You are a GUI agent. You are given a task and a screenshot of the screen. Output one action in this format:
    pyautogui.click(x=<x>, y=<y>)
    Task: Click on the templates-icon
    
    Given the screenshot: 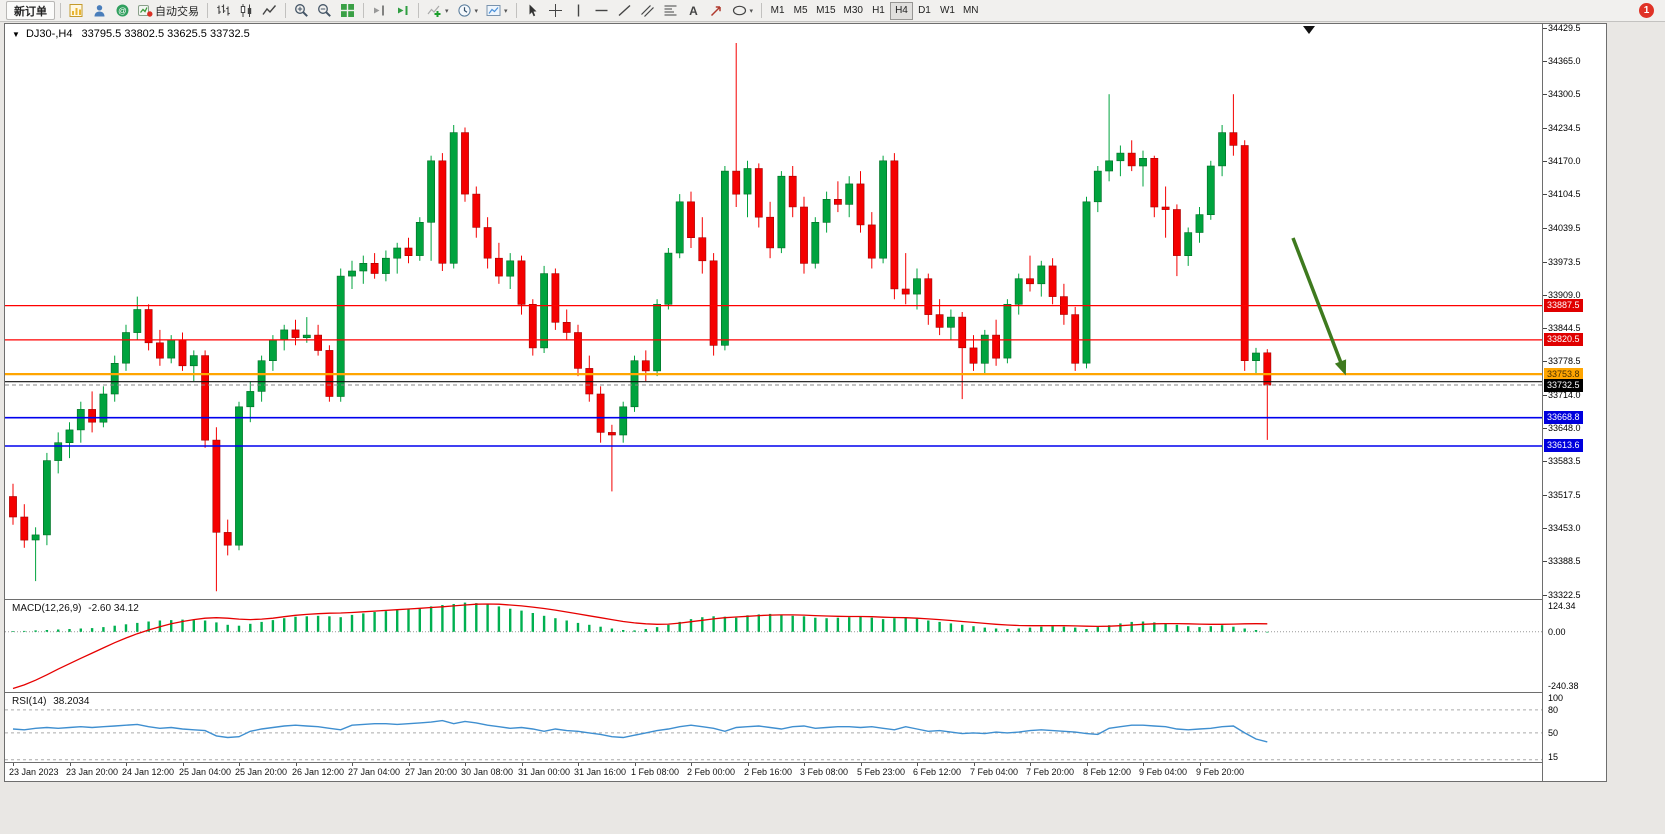 What is the action you would take?
    pyautogui.click(x=493, y=10)
    